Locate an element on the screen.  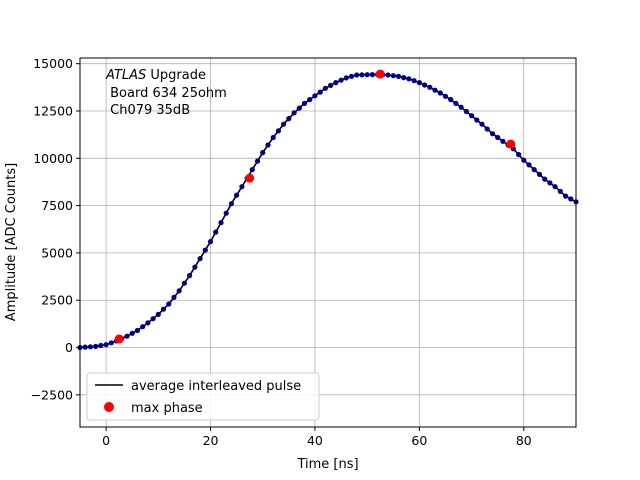
x-tick-label: 40 is located at coordinates (315, 440).